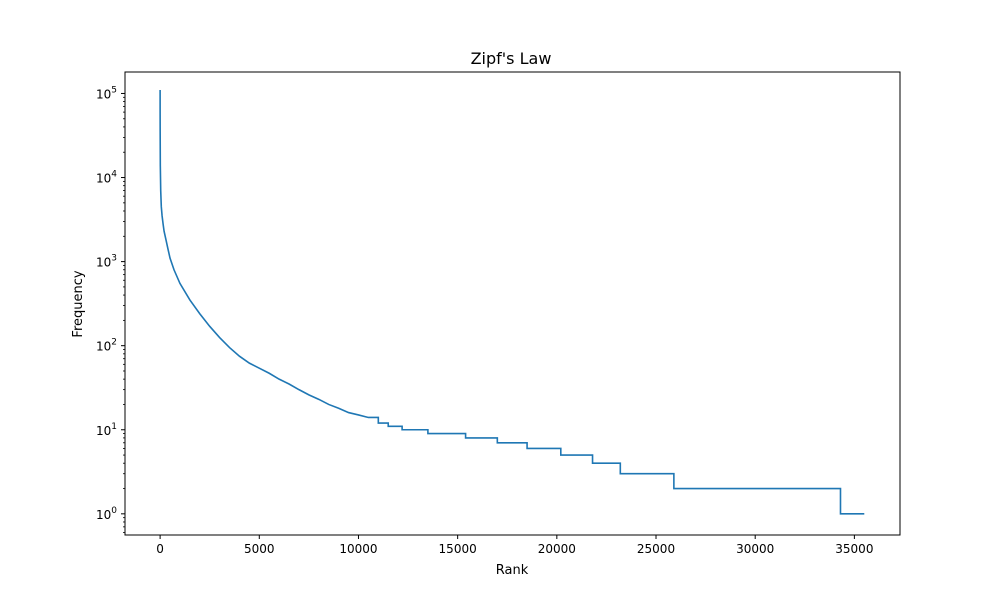 This screenshot has height=600, width=1000. What do you see at coordinates (511, 58) in the screenshot?
I see `chart-title: Zipf's Law` at bounding box center [511, 58].